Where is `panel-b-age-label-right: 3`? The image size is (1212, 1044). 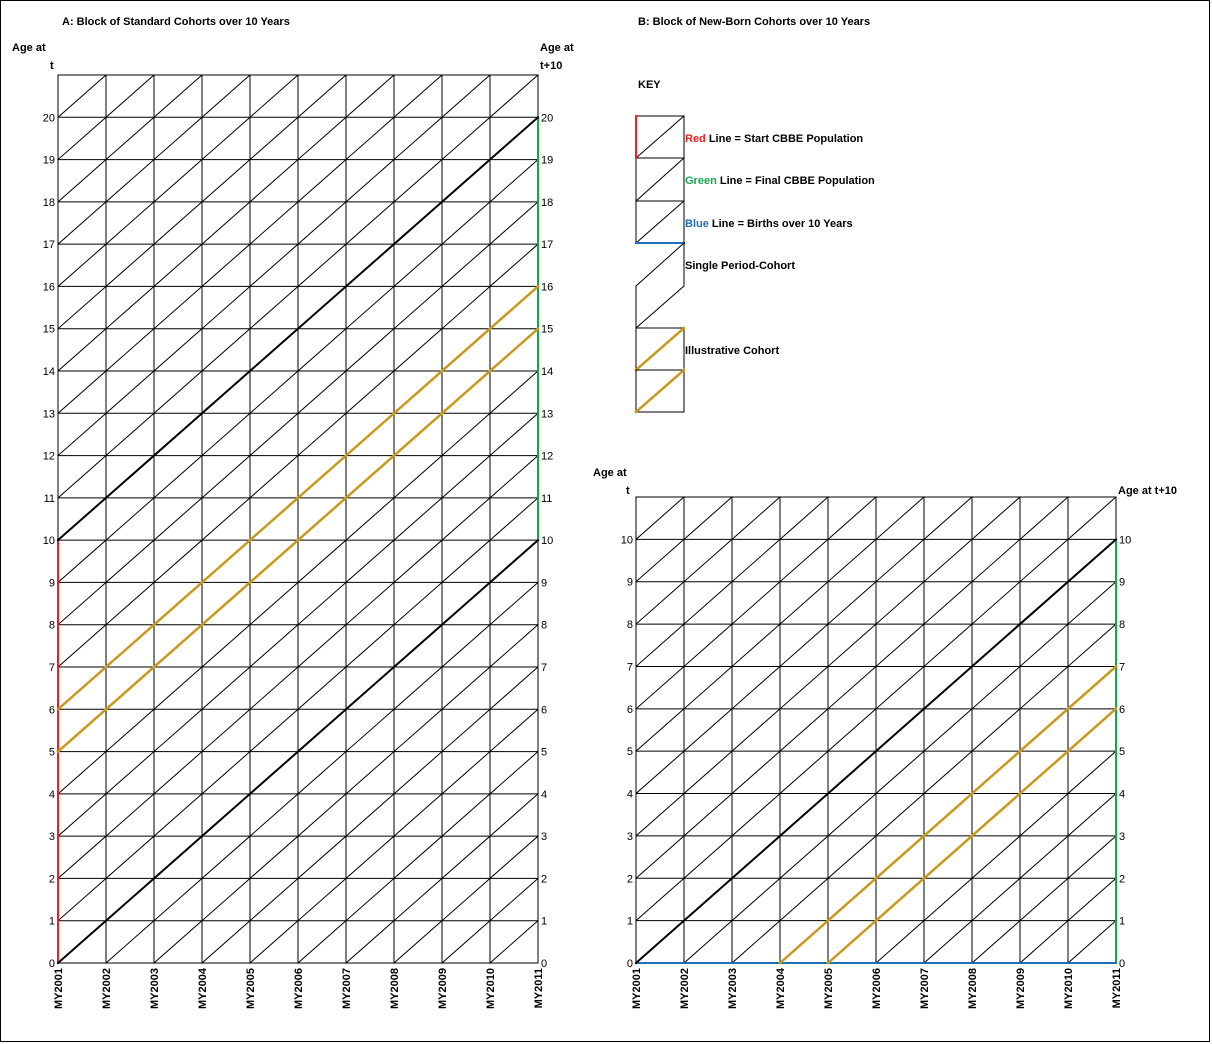 panel-b-age-label-right: 3 is located at coordinates (1122, 837).